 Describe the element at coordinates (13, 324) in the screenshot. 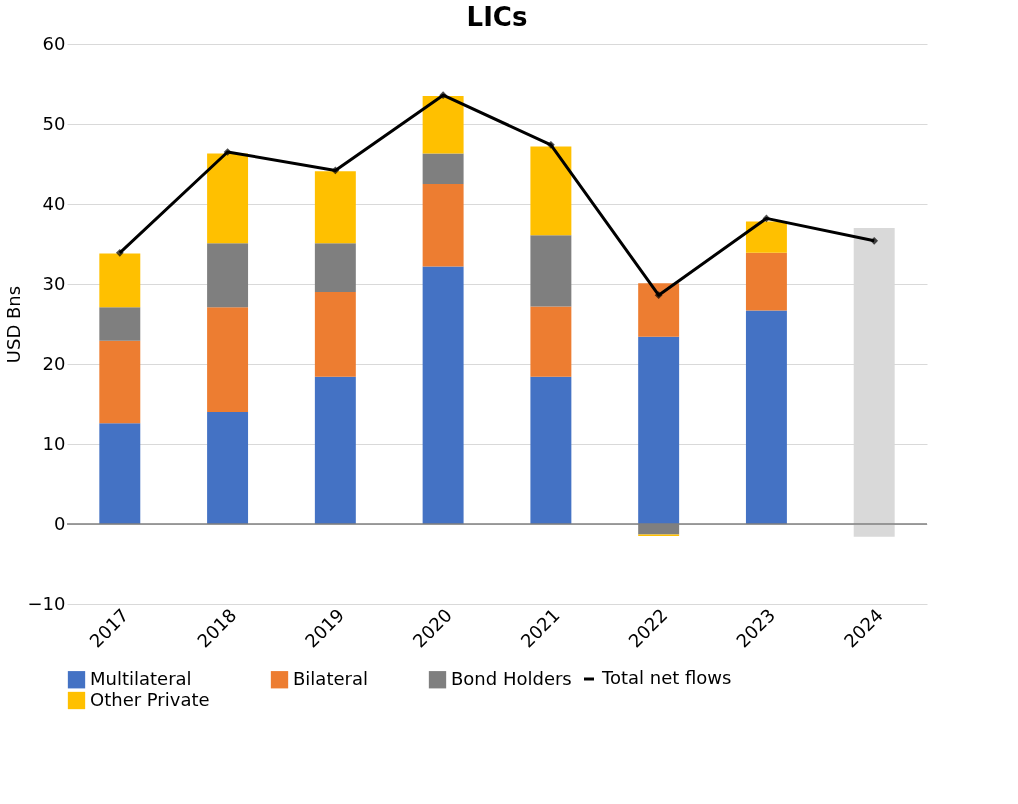

I see `y-axis-title: USD Bns` at that location.